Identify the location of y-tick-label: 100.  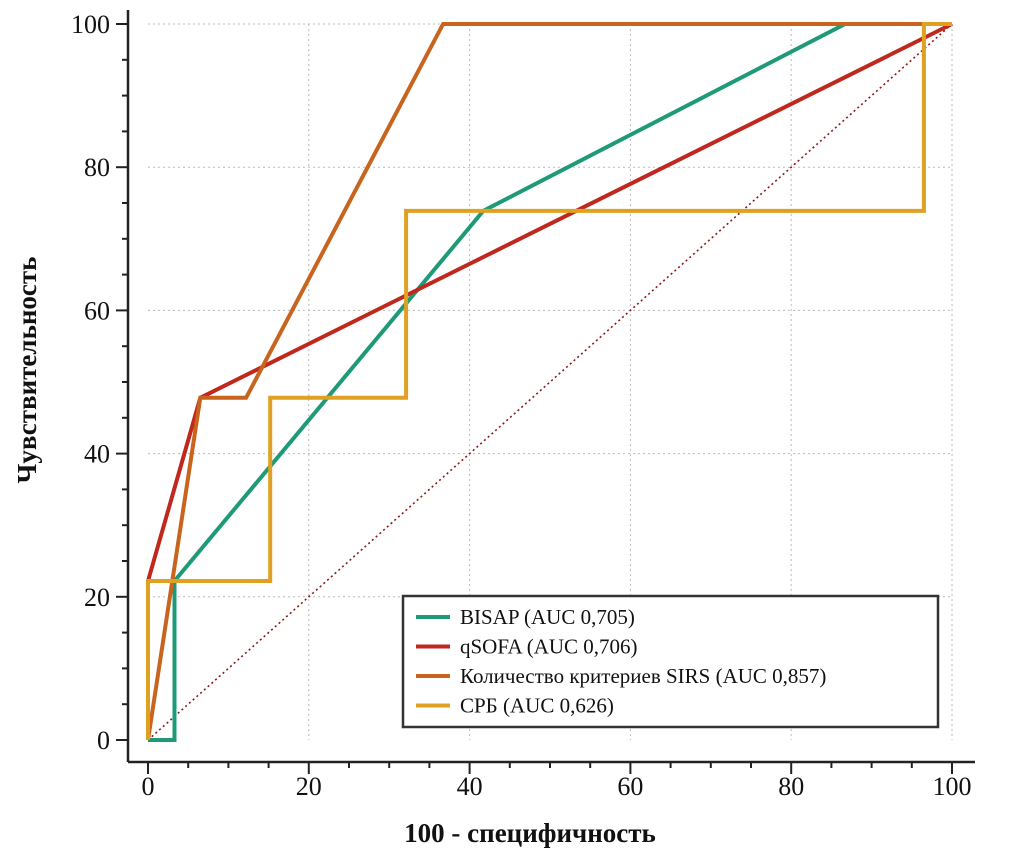
(90, 24).